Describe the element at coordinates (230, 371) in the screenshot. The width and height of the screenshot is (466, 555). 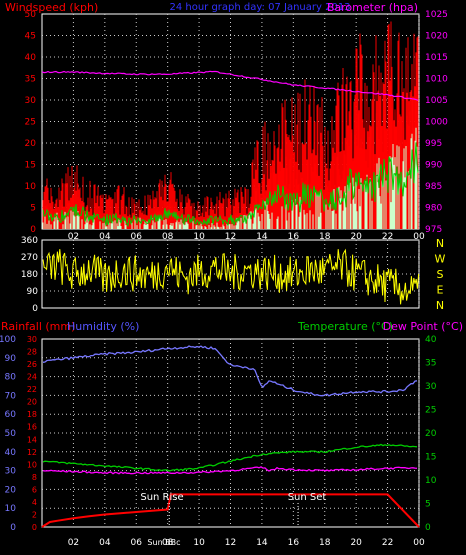
I see `humidity-series` at that location.